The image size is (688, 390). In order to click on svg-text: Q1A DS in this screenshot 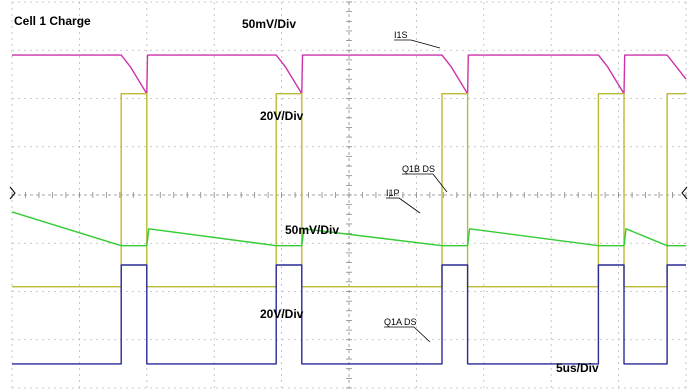, I will do `click(400, 322)`.